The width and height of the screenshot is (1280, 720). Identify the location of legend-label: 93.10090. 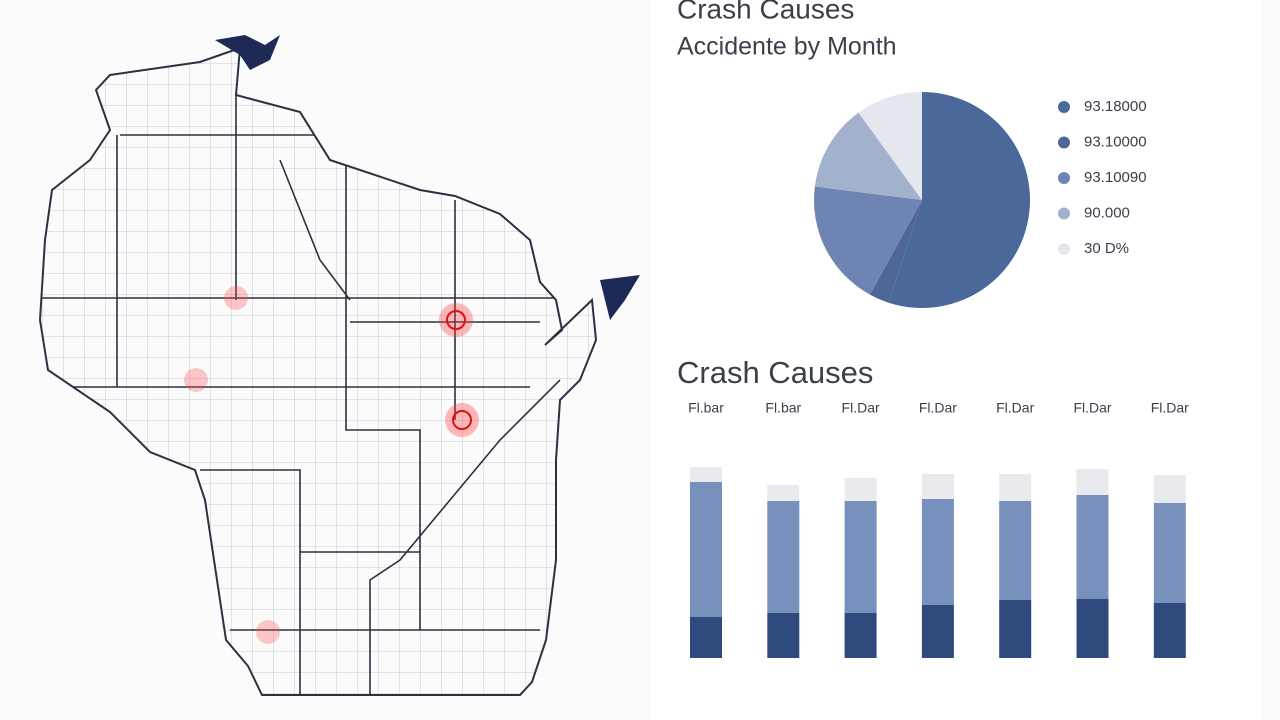
(1115, 177).